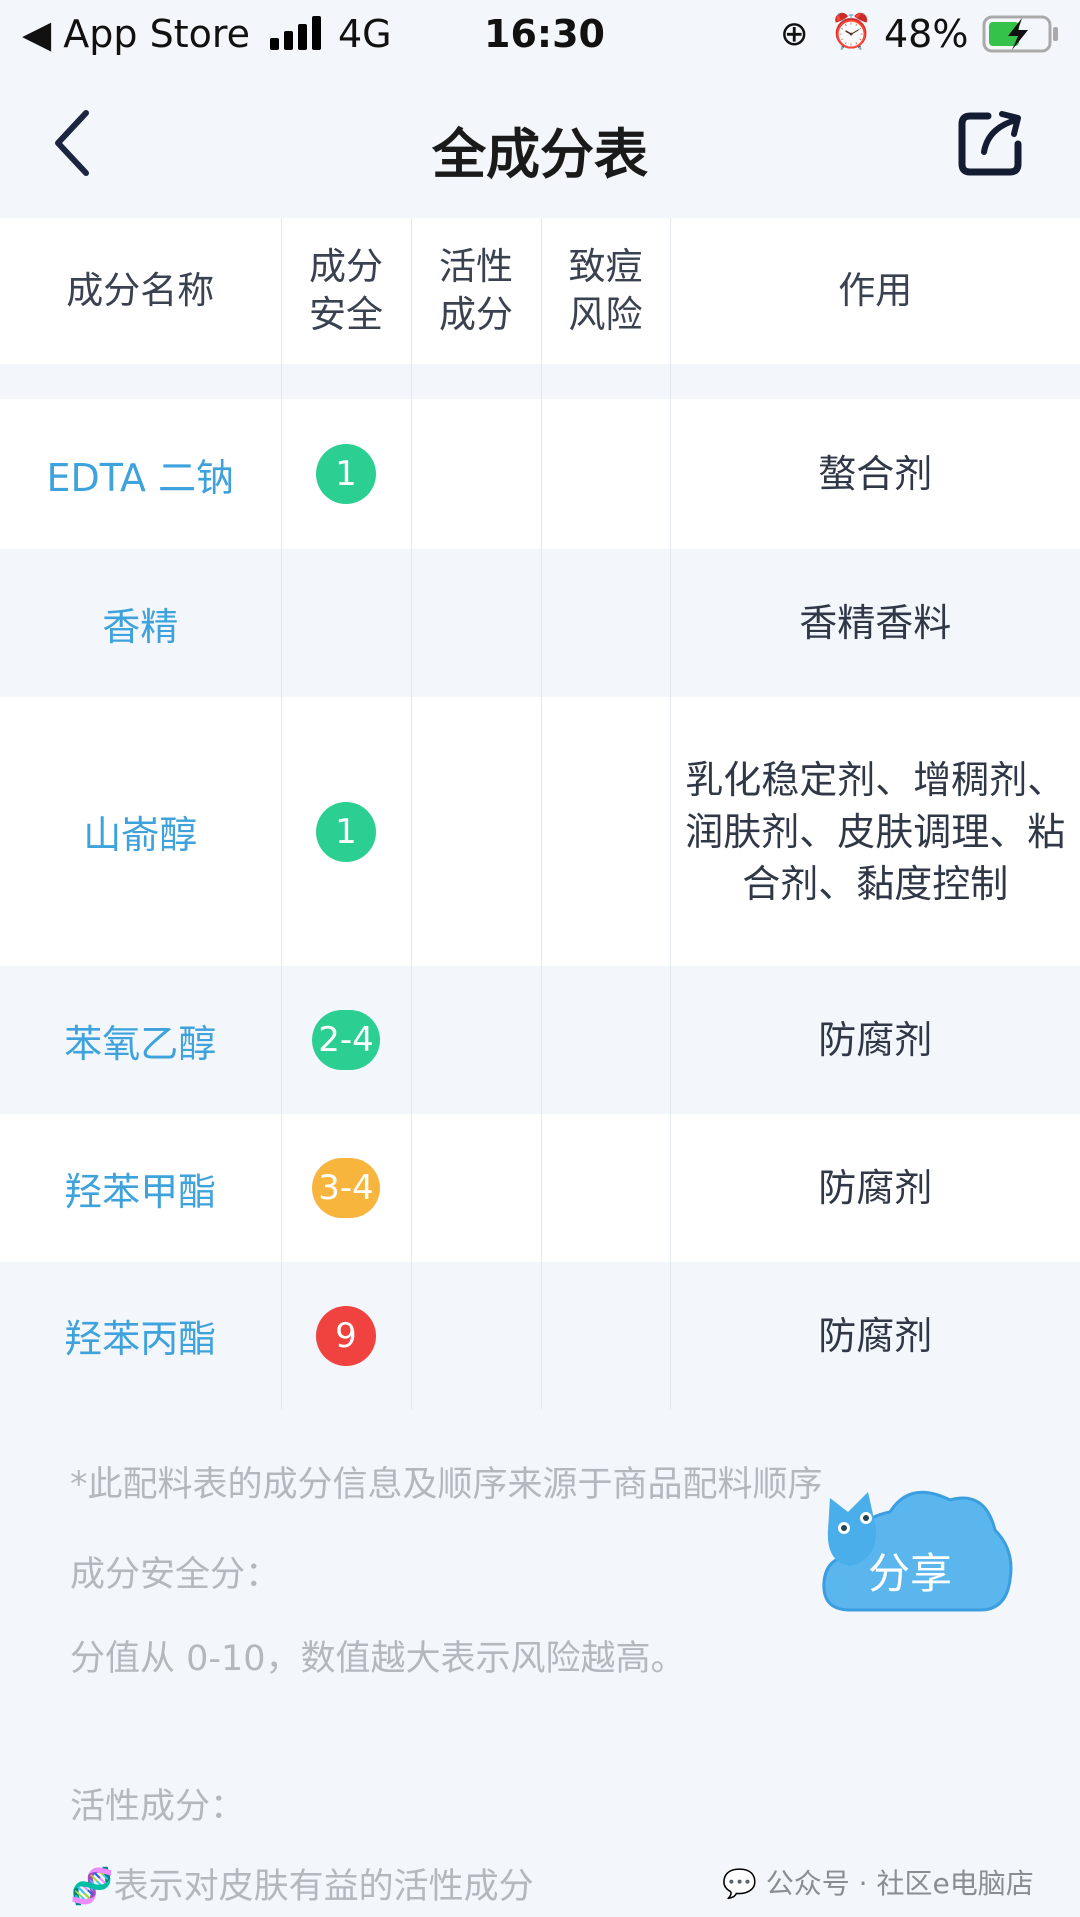 The height and width of the screenshot is (1917, 1080). What do you see at coordinates (446, 1485) in the screenshot?
I see `source-note: *此配料表的成分信息及顺序来源于商品配料顺序` at bounding box center [446, 1485].